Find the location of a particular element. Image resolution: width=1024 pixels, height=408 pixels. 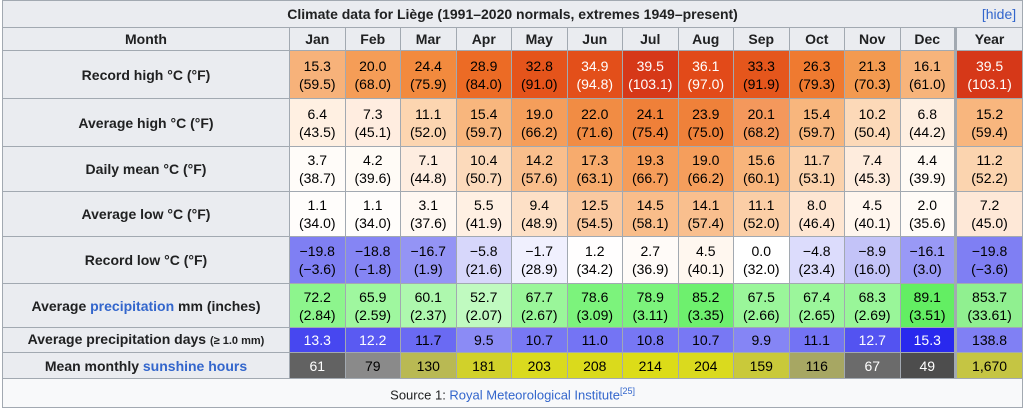

value-f: (58.1) is located at coordinates (650, 223).